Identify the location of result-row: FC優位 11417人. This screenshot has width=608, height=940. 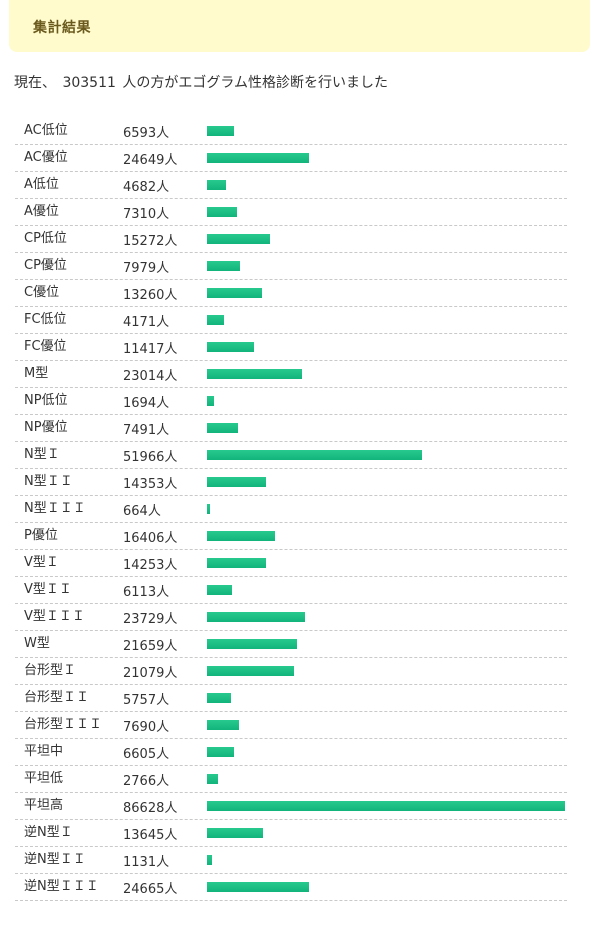
(291, 347).